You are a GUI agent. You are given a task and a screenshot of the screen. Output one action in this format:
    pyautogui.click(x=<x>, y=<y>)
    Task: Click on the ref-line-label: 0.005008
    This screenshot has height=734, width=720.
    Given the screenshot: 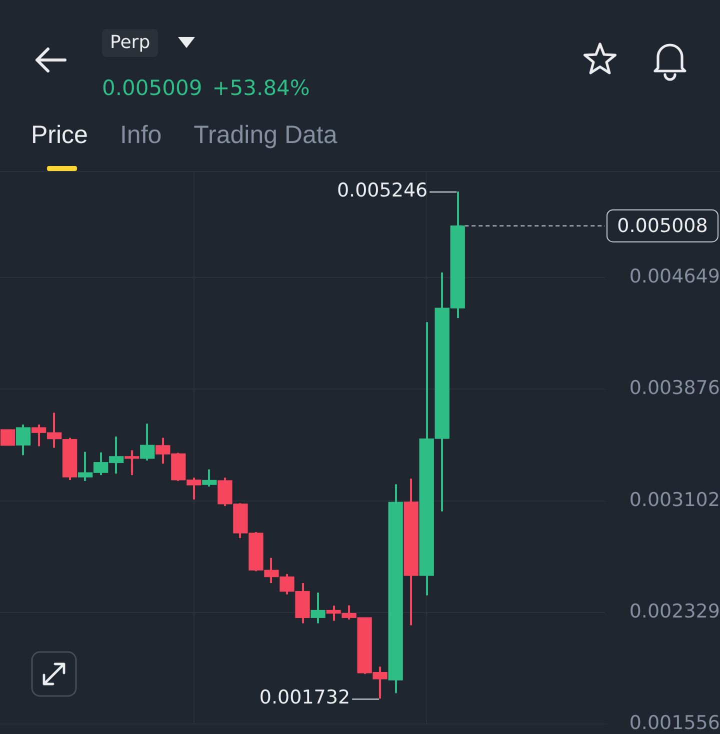 What is the action you would take?
    pyautogui.click(x=662, y=225)
    